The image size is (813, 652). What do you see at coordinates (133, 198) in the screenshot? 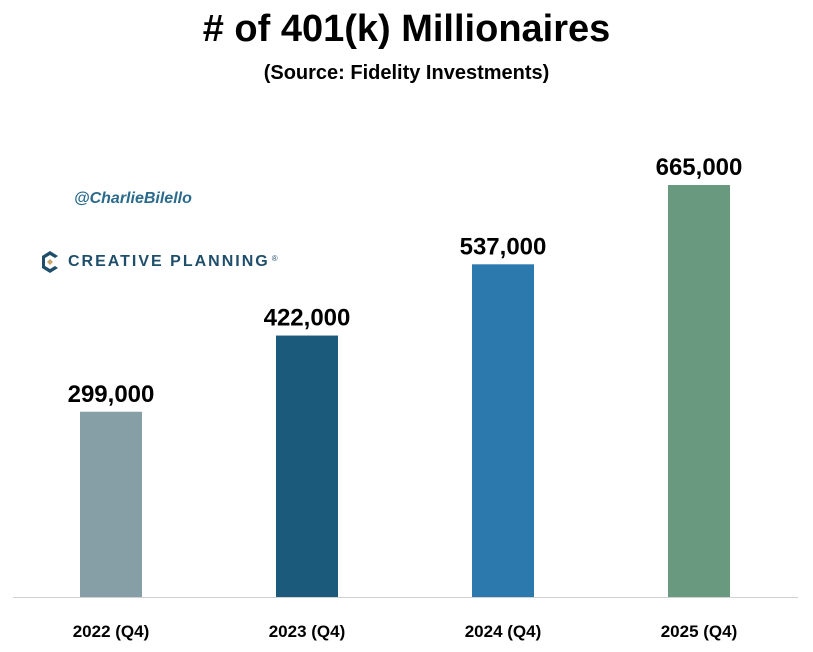
I see `author-handle: @CharlieBilello` at bounding box center [133, 198].